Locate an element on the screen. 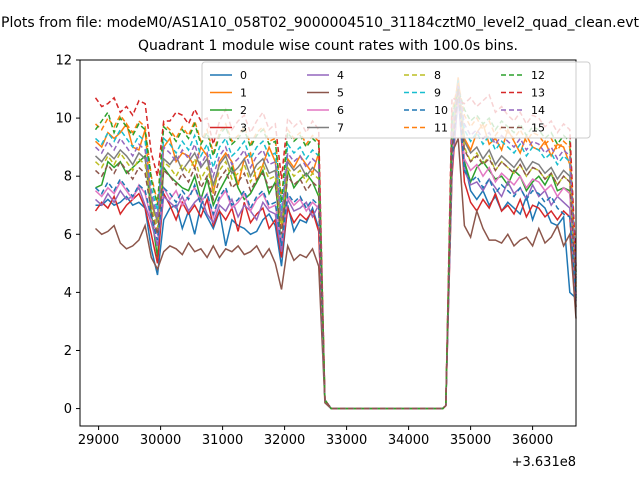 This screenshot has height=485, width=640. legend-label-15: 15 is located at coordinates (538, 128).